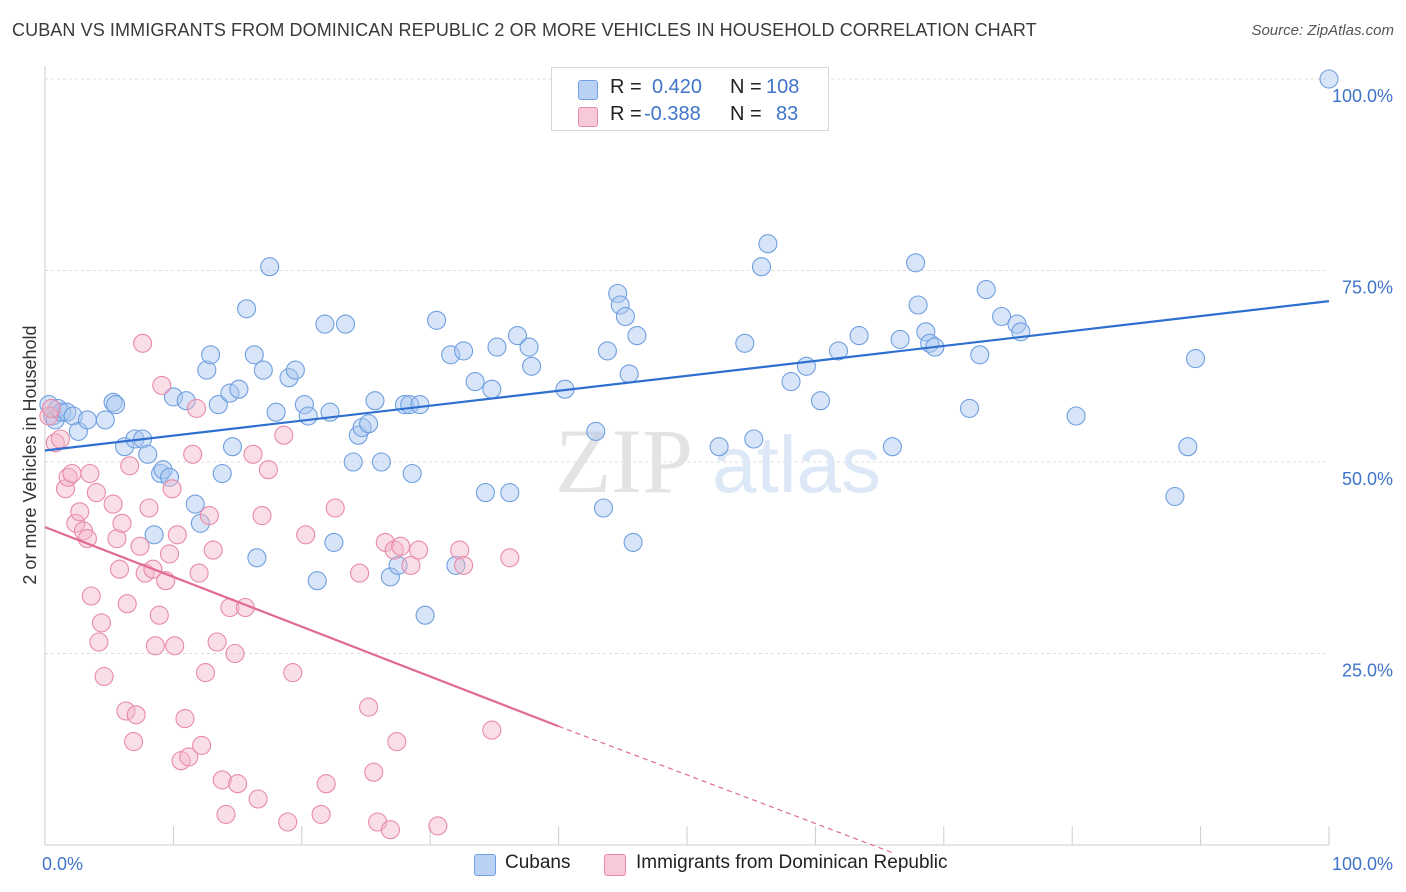  I want to click on trend-line-dominican, so click(301, 627).